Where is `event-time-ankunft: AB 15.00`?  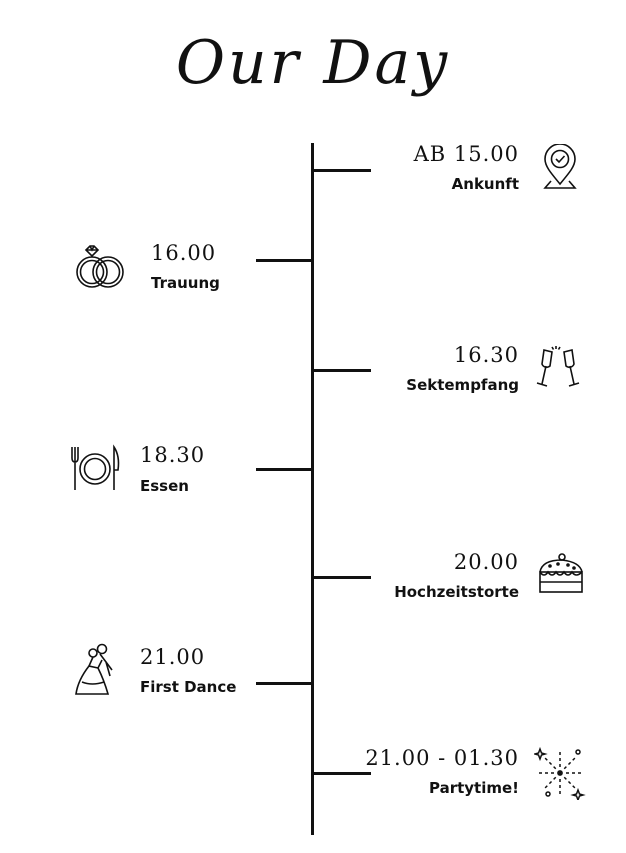
event-time-ankunft: AB 15.00 is located at coordinates (466, 154).